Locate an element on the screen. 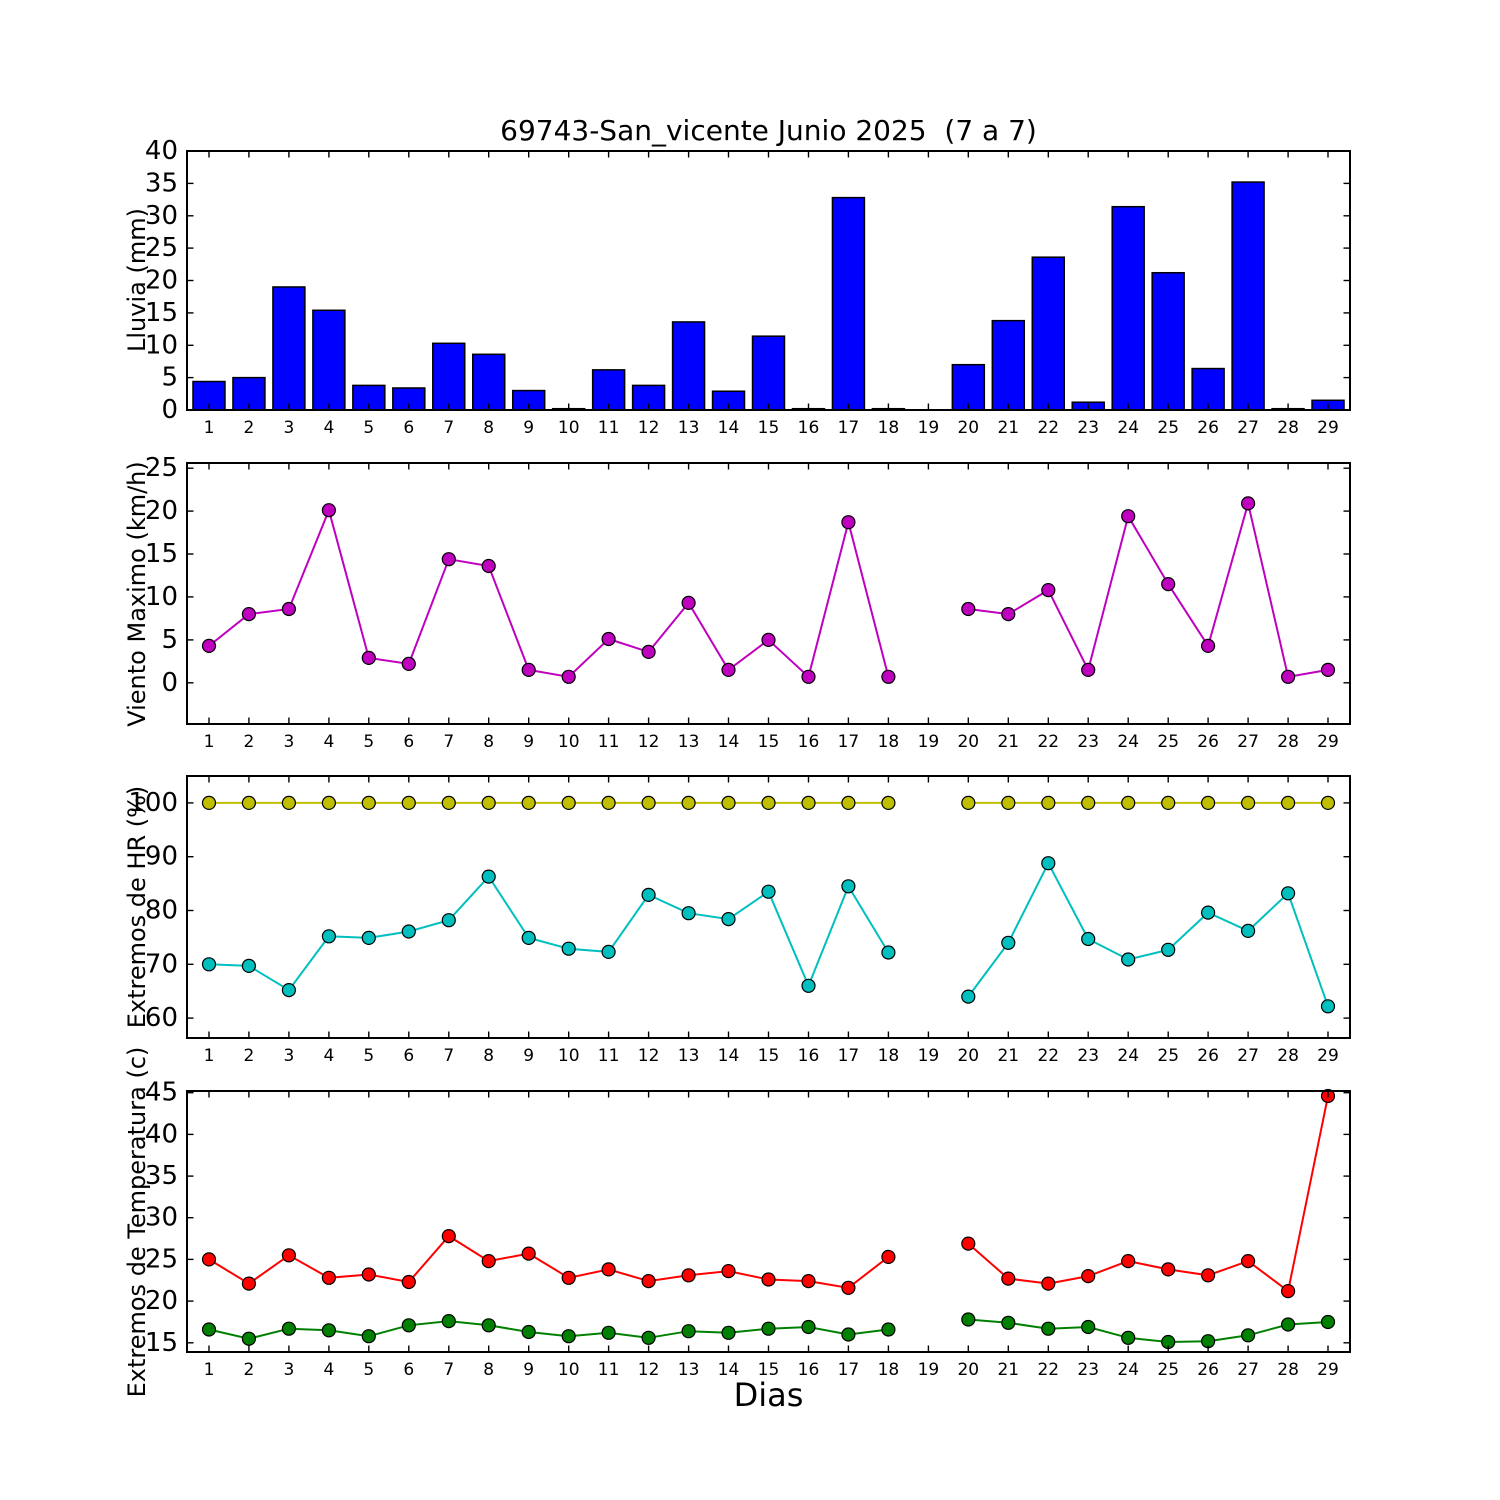  x-tick-label: 23 is located at coordinates (1088, 1370).